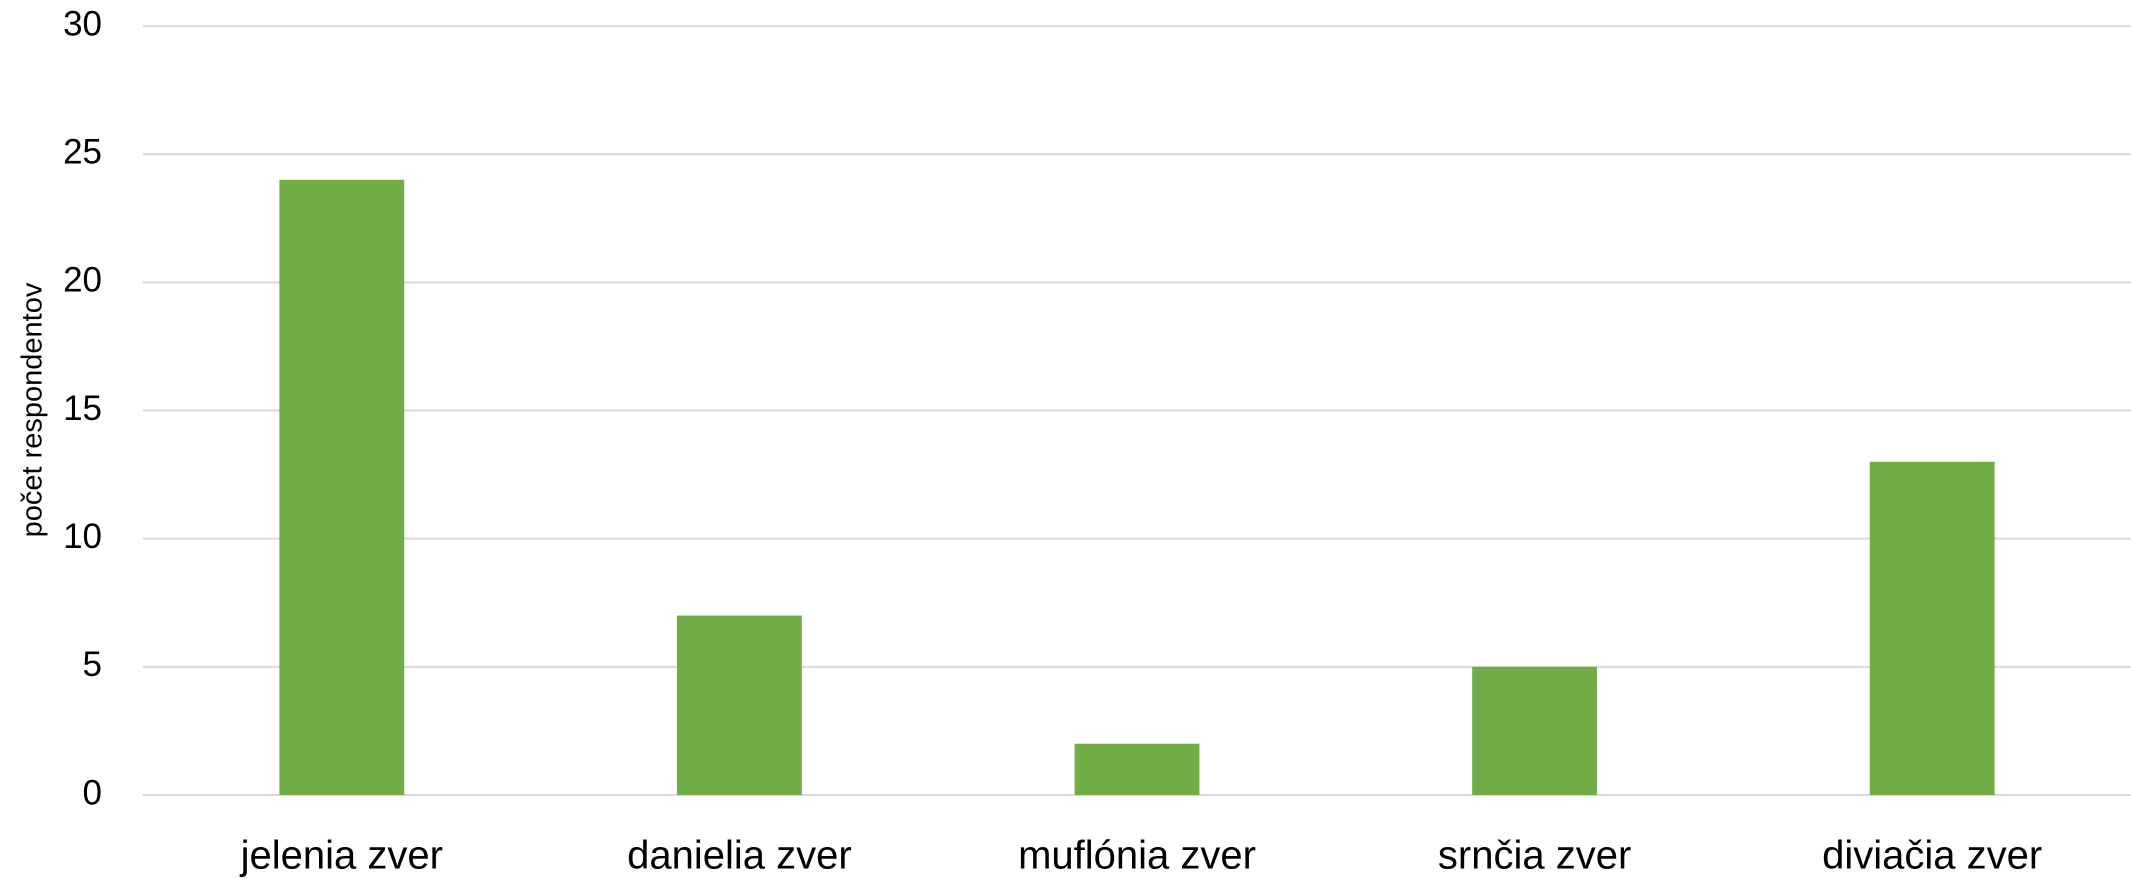 The image size is (2131, 879). What do you see at coordinates (341, 856) in the screenshot?
I see `x-tick-label: jelenia zver` at bounding box center [341, 856].